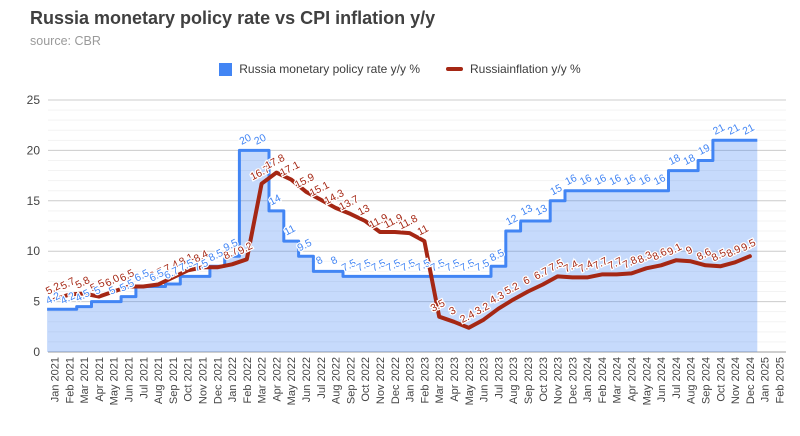 Image resolution: width=800 pixels, height=436 pixels. Describe the element at coordinates (588, 379) in the screenshot. I see `x-tick-label: Jan 2024` at that location.